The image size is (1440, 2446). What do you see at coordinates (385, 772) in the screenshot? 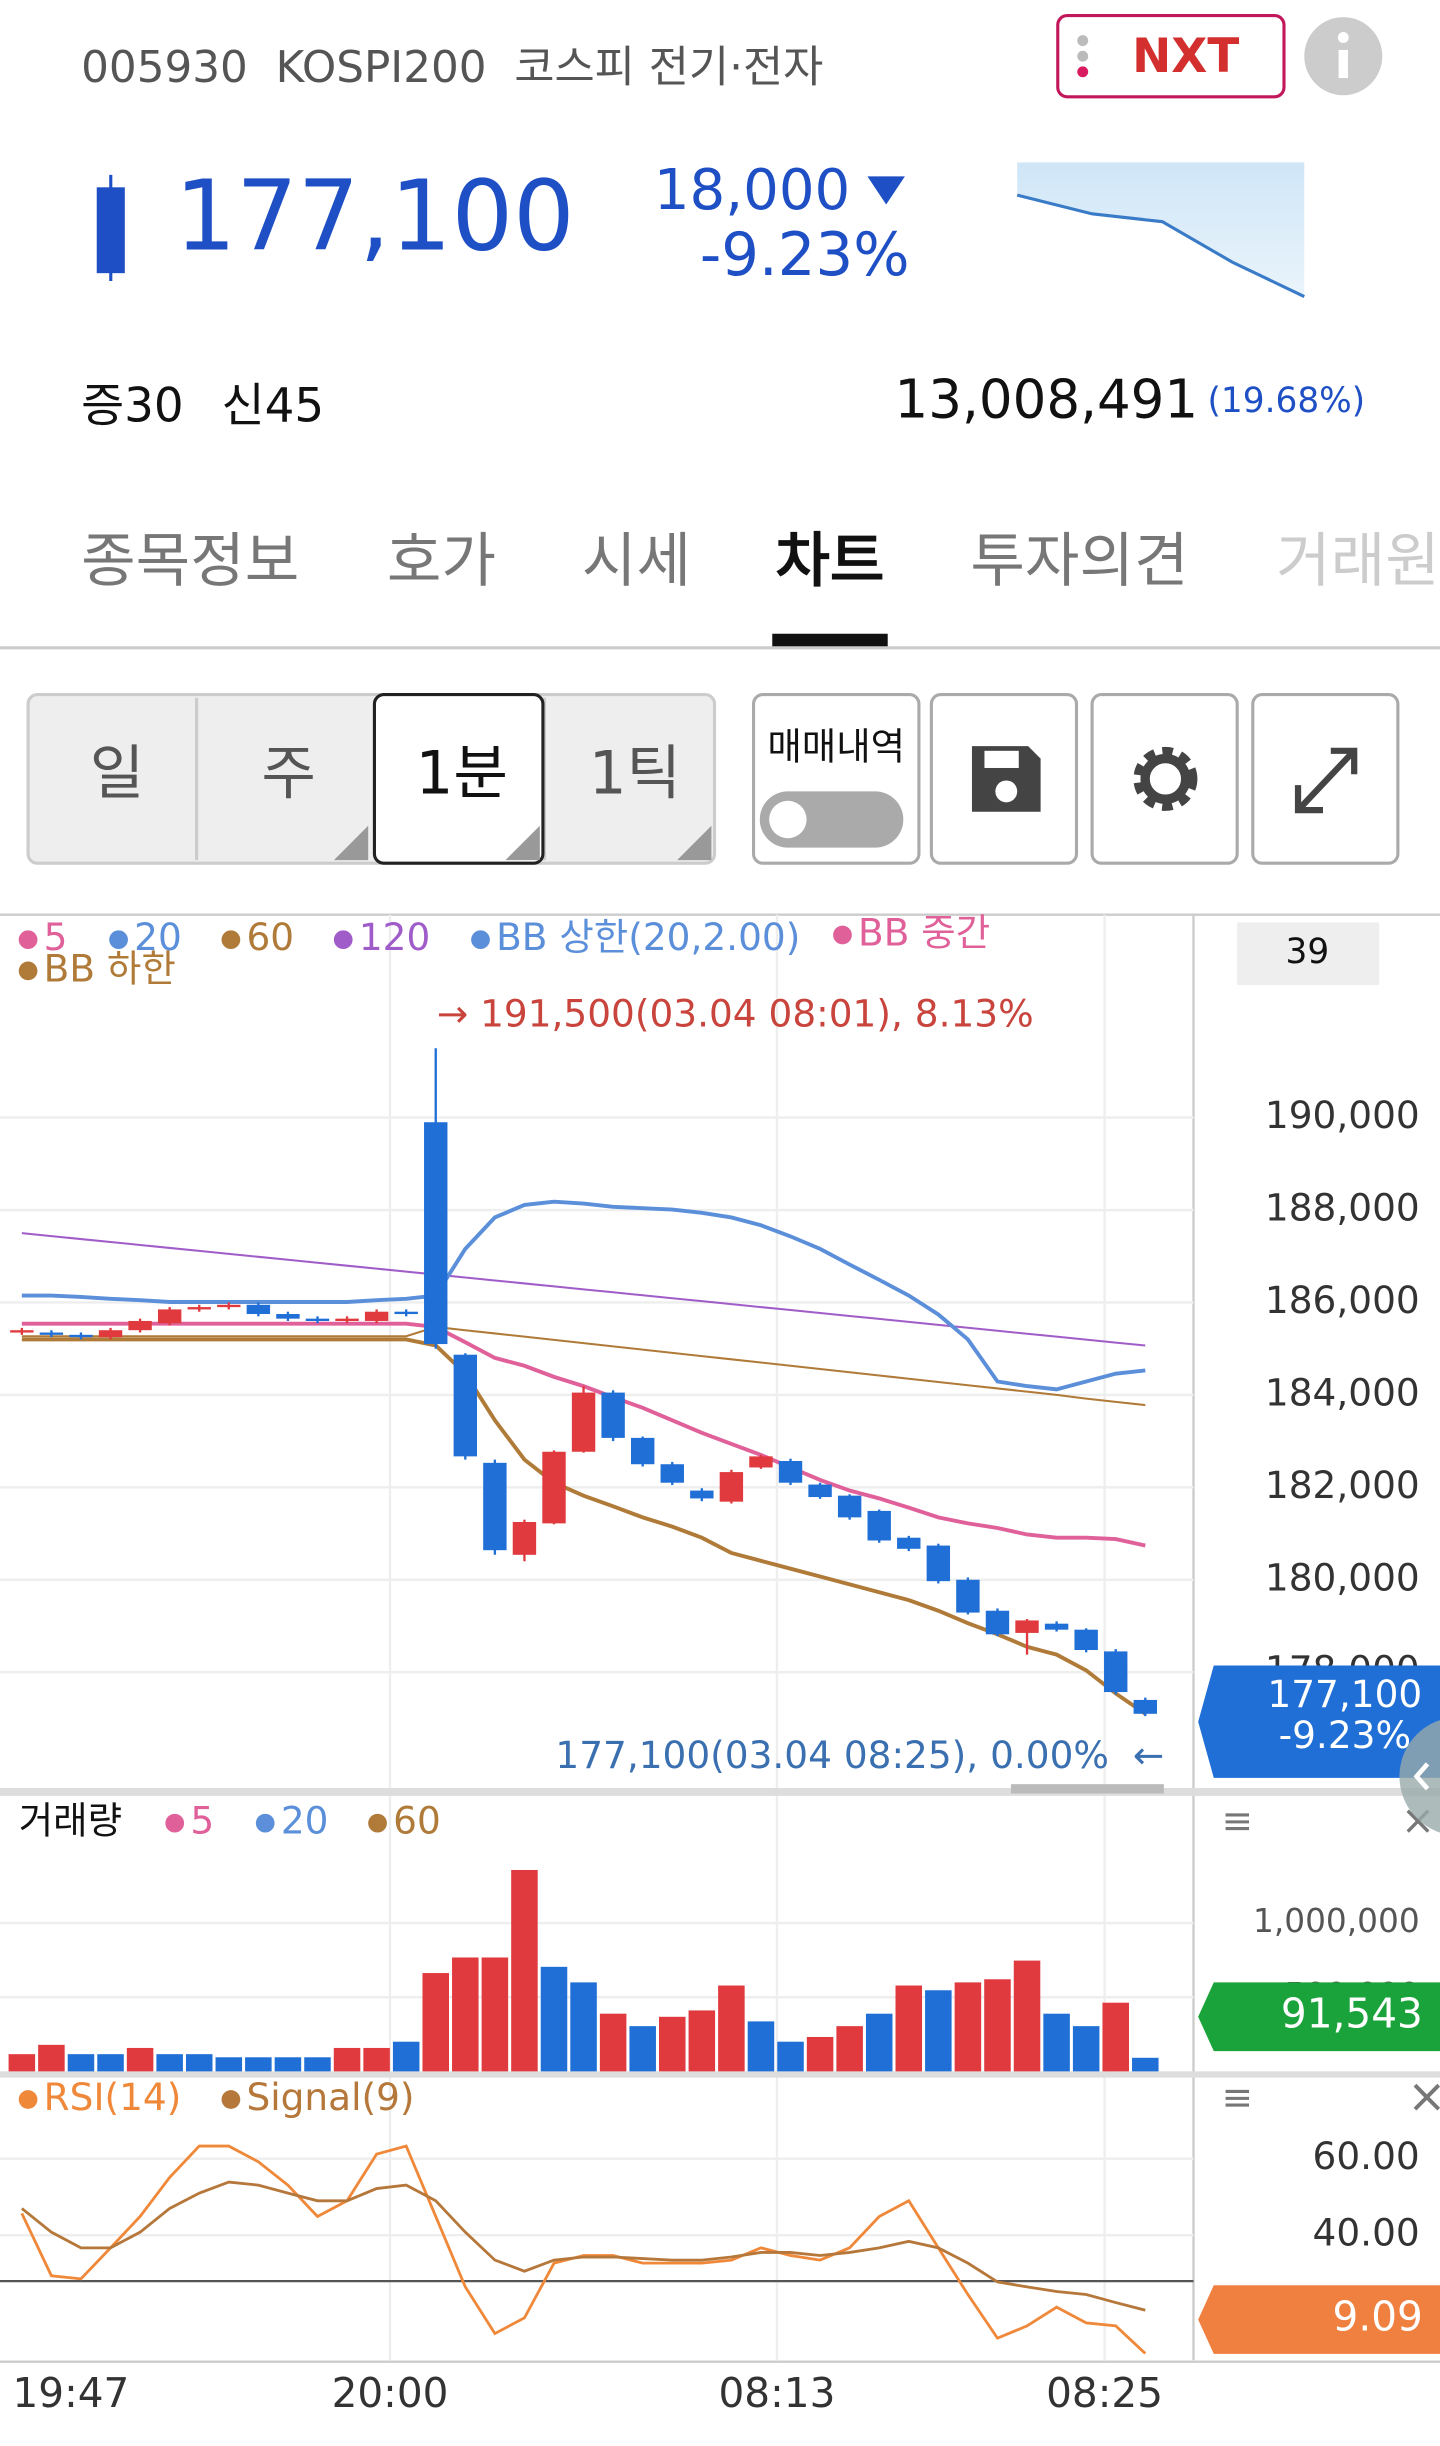
I see `period-buttons: 일 주 1분 1틱` at bounding box center [385, 772].